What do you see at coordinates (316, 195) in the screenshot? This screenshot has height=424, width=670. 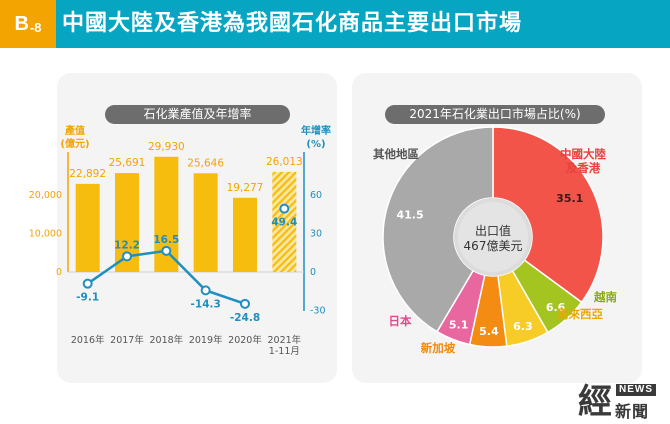 I see `right-axis-tick-label: 60` at bounding box center [316, 195].